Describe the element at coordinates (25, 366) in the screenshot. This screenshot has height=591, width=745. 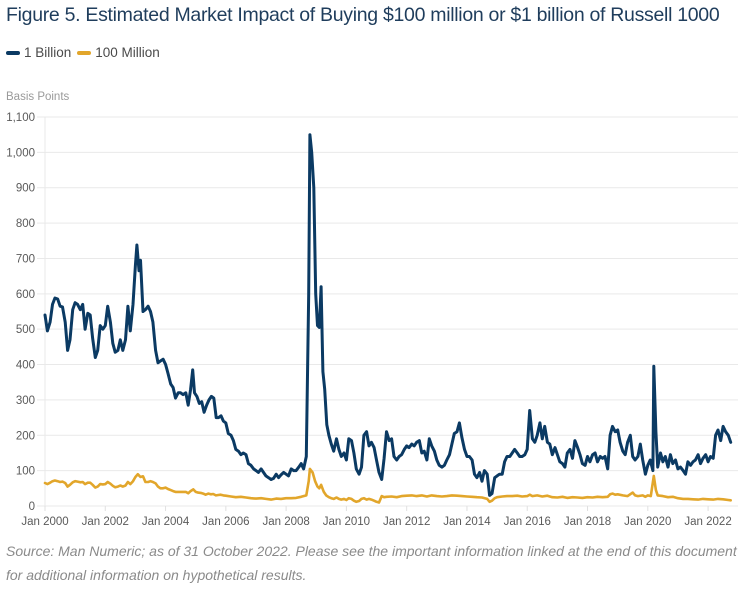
I see `y-tick-label: 400` at that location.